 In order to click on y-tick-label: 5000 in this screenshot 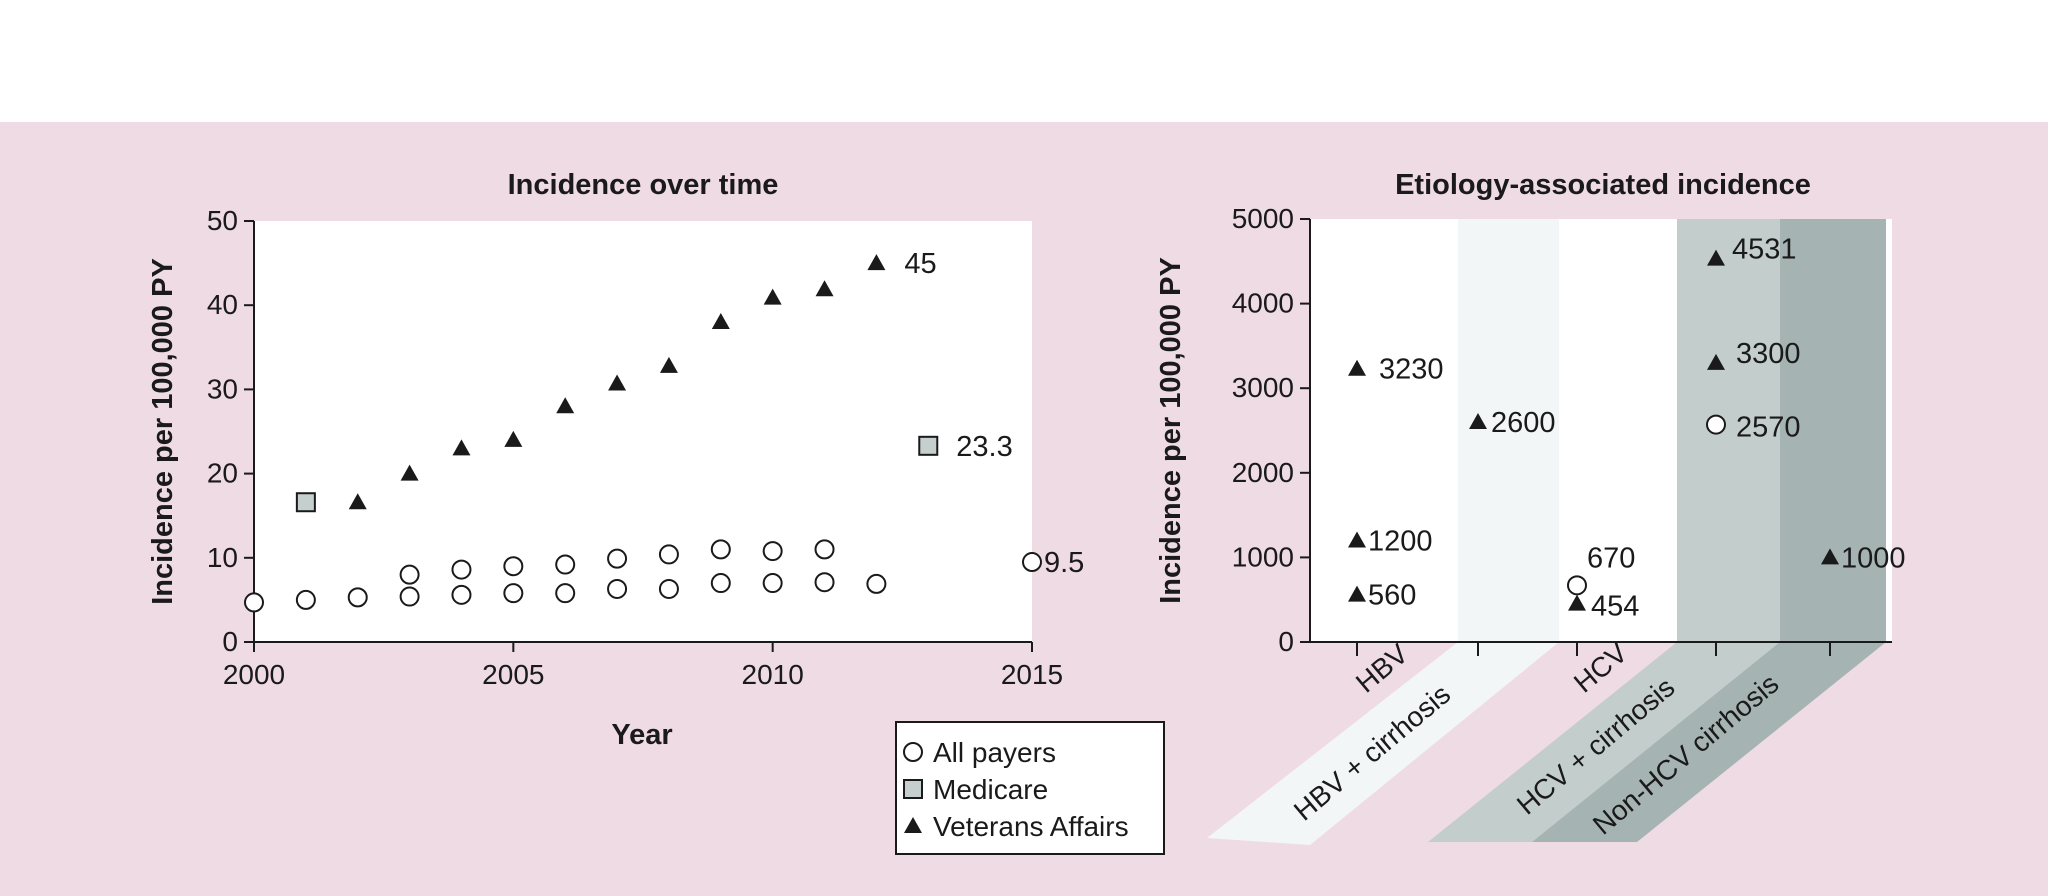, I will do `click(1263, 218)`.